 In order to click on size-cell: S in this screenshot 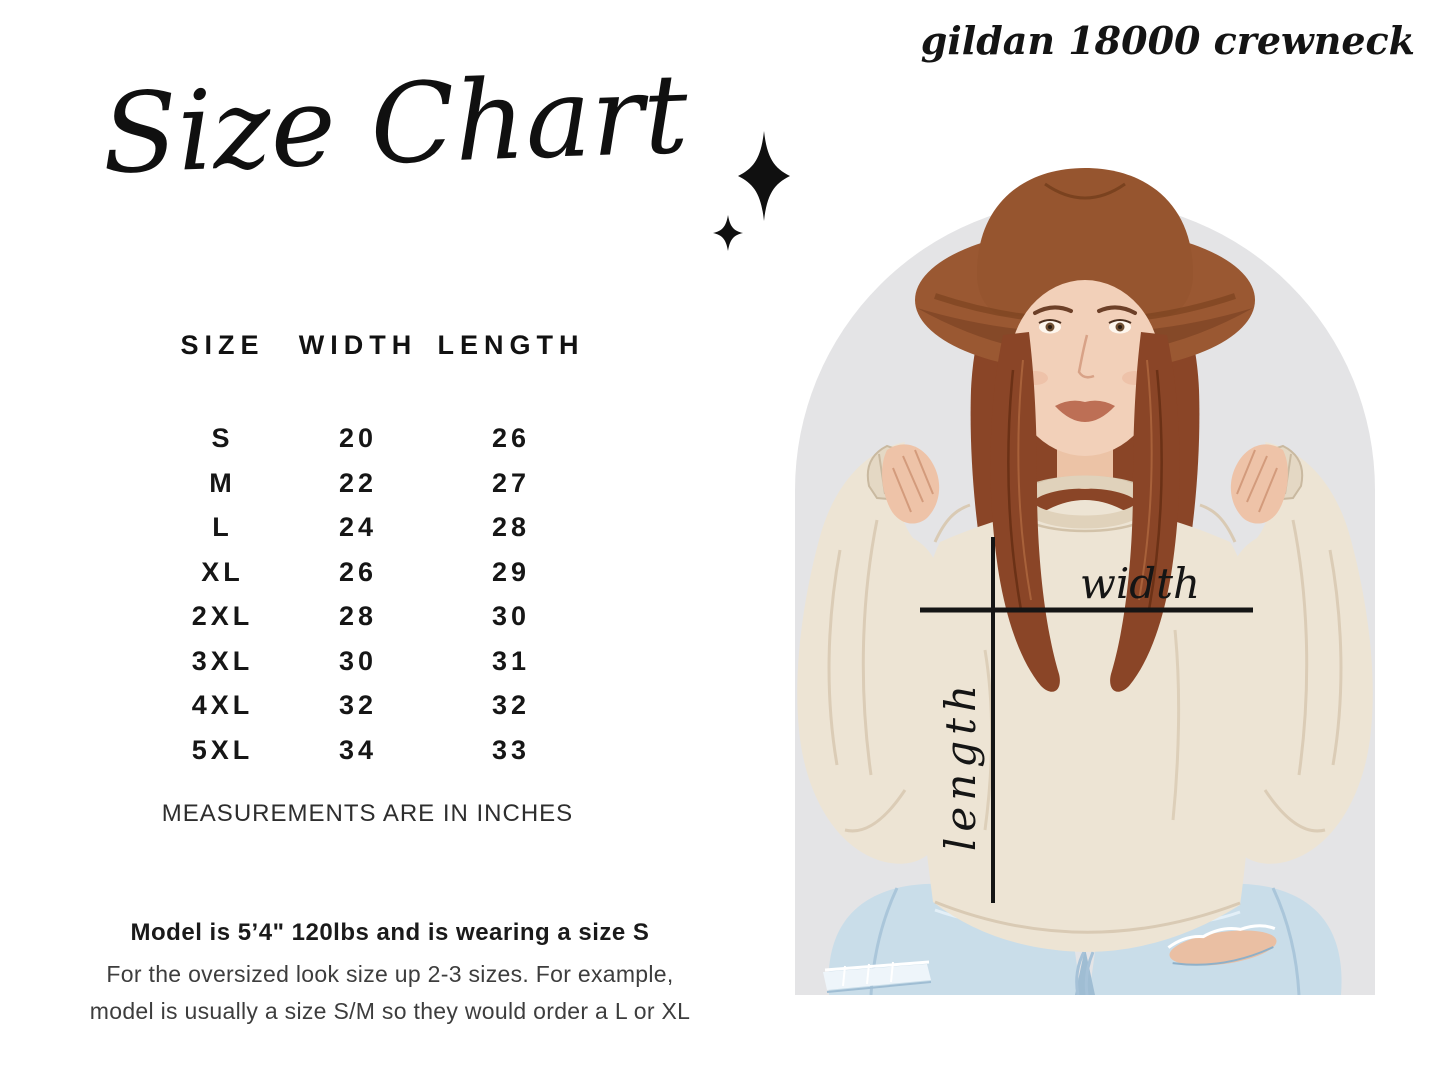, I will do `click(222, 438)`.